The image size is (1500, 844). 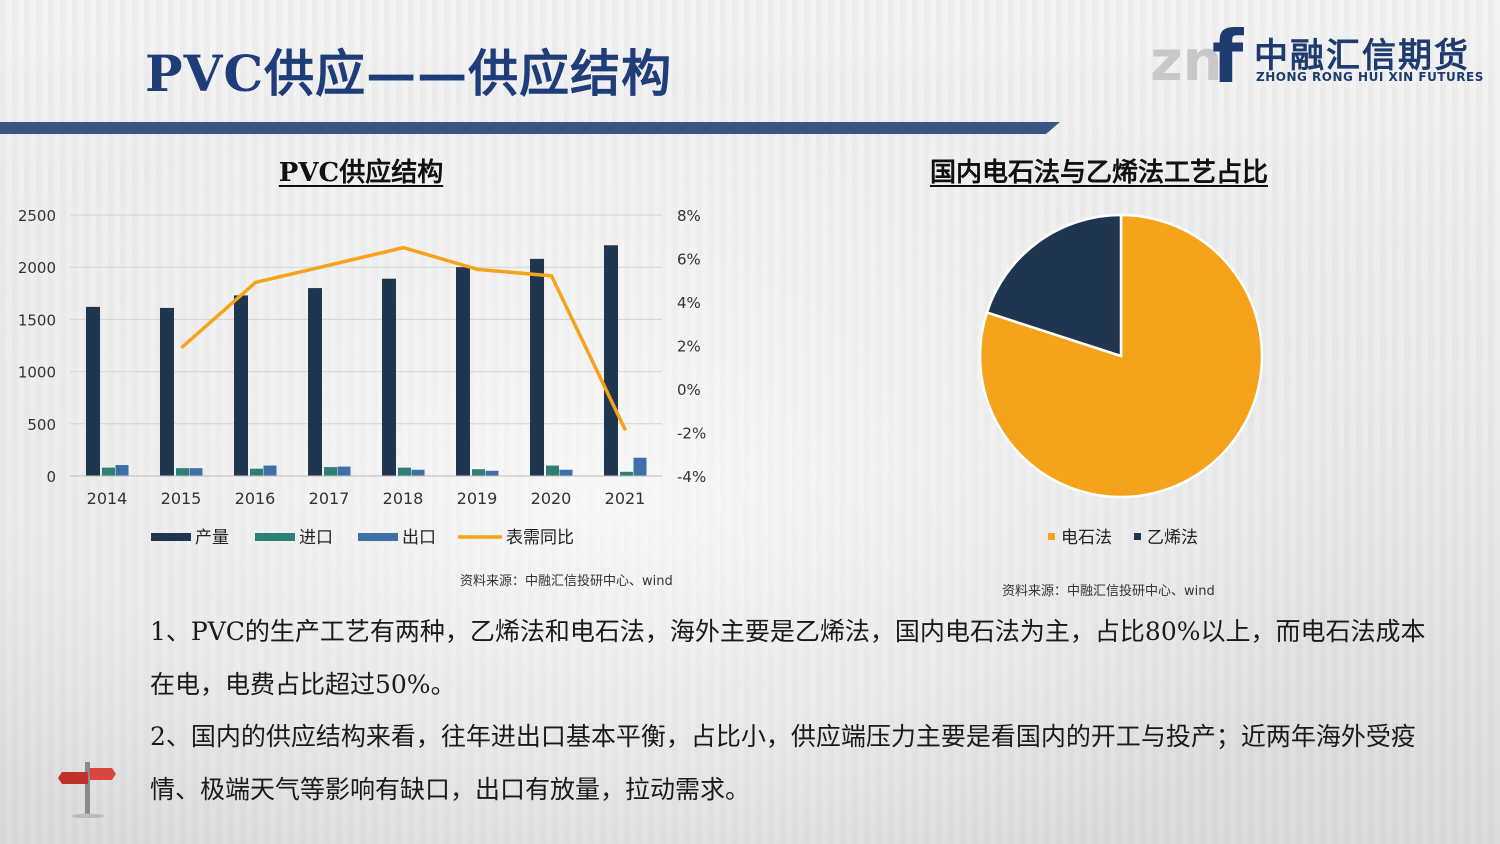 What do you see at coordinates (691, 434) in the screenshot?
I see `y-right-tick-label: -2%` at bounding box center [691, 434].